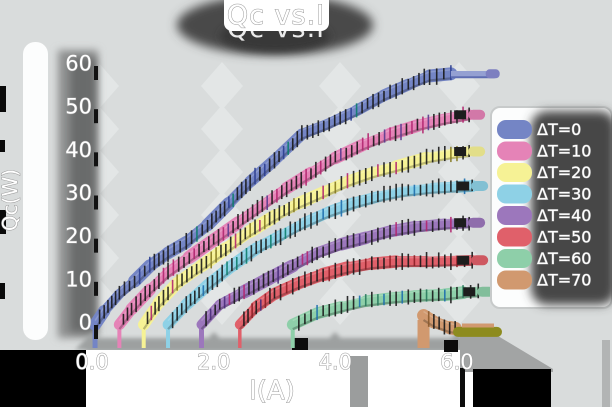  I want to click on bottom-right-gray-slope, so click(506, 354).